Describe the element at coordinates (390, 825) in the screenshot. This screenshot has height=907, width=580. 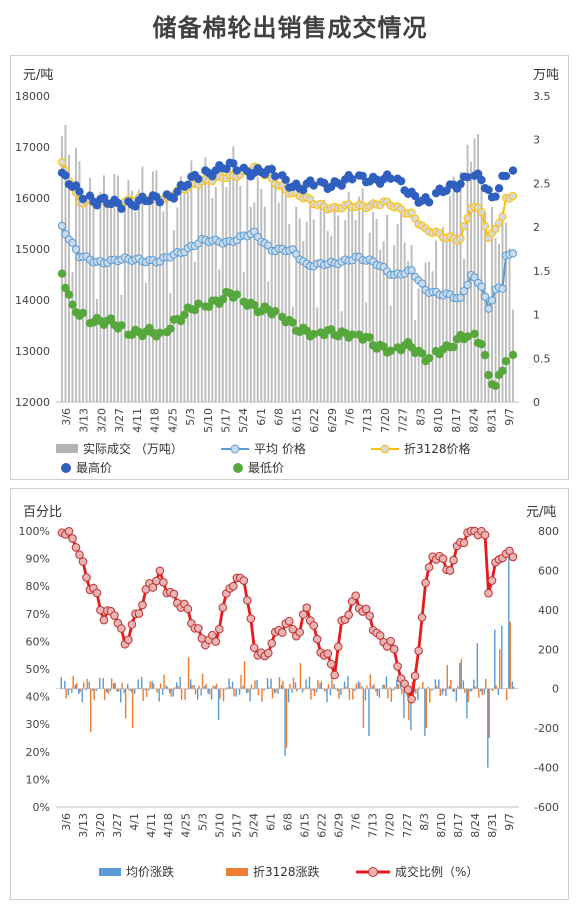
I see `x-tick-label: 7/20` at that location.